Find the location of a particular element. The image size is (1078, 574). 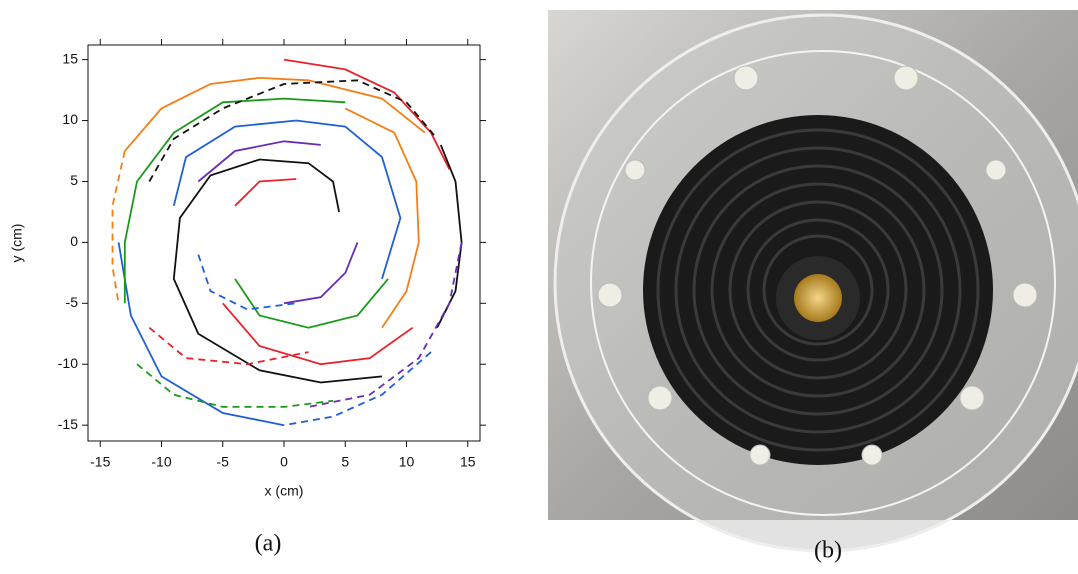

x-tick-label: 5 is located at coordinates (345, 462).